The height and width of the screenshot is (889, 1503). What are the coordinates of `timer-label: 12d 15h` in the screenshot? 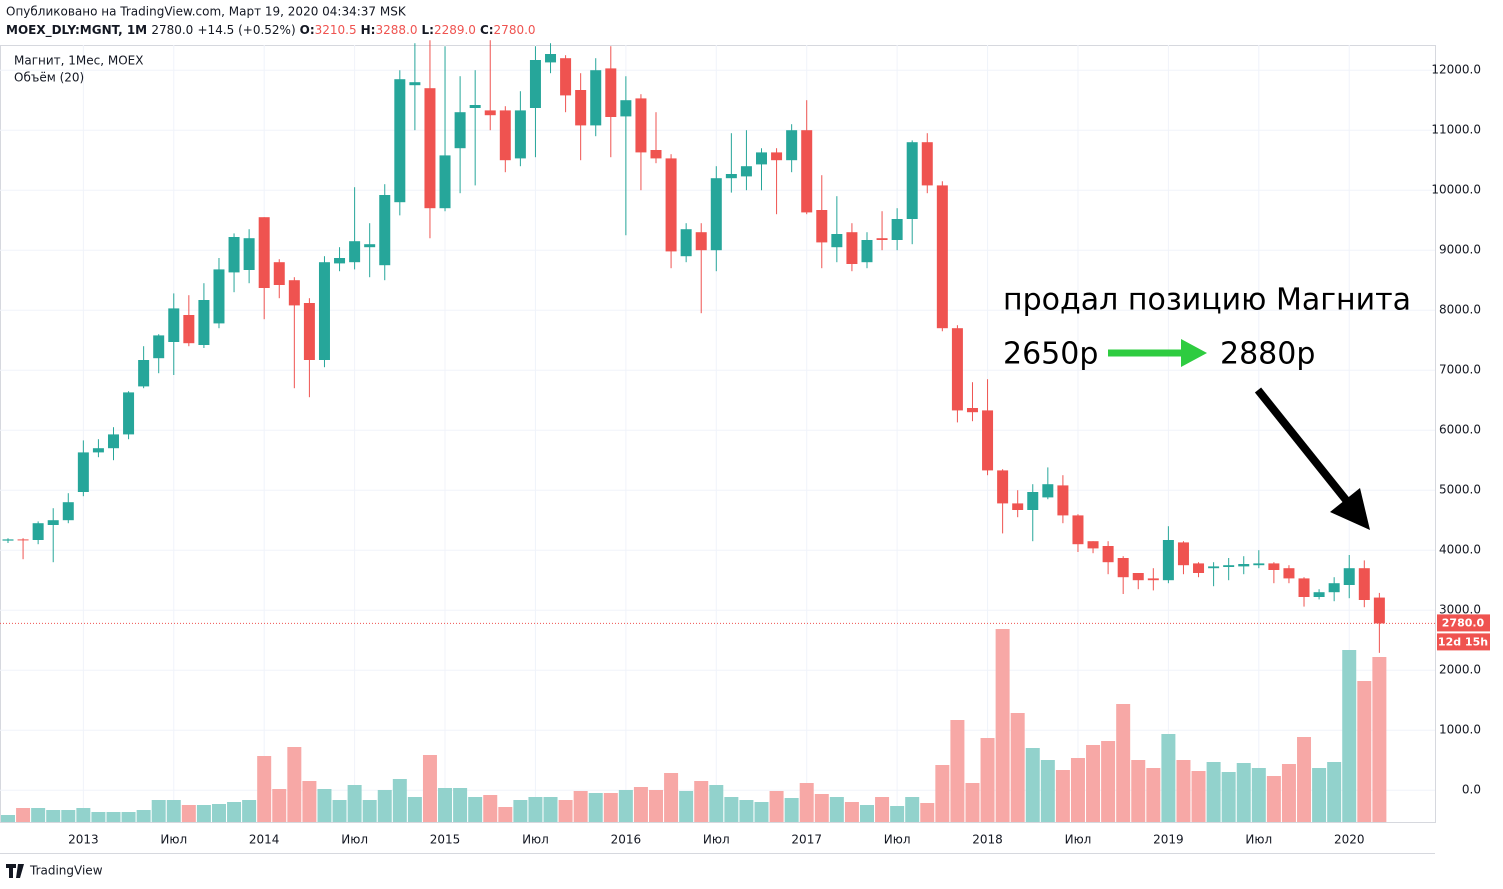 It's located at (1463, 641).